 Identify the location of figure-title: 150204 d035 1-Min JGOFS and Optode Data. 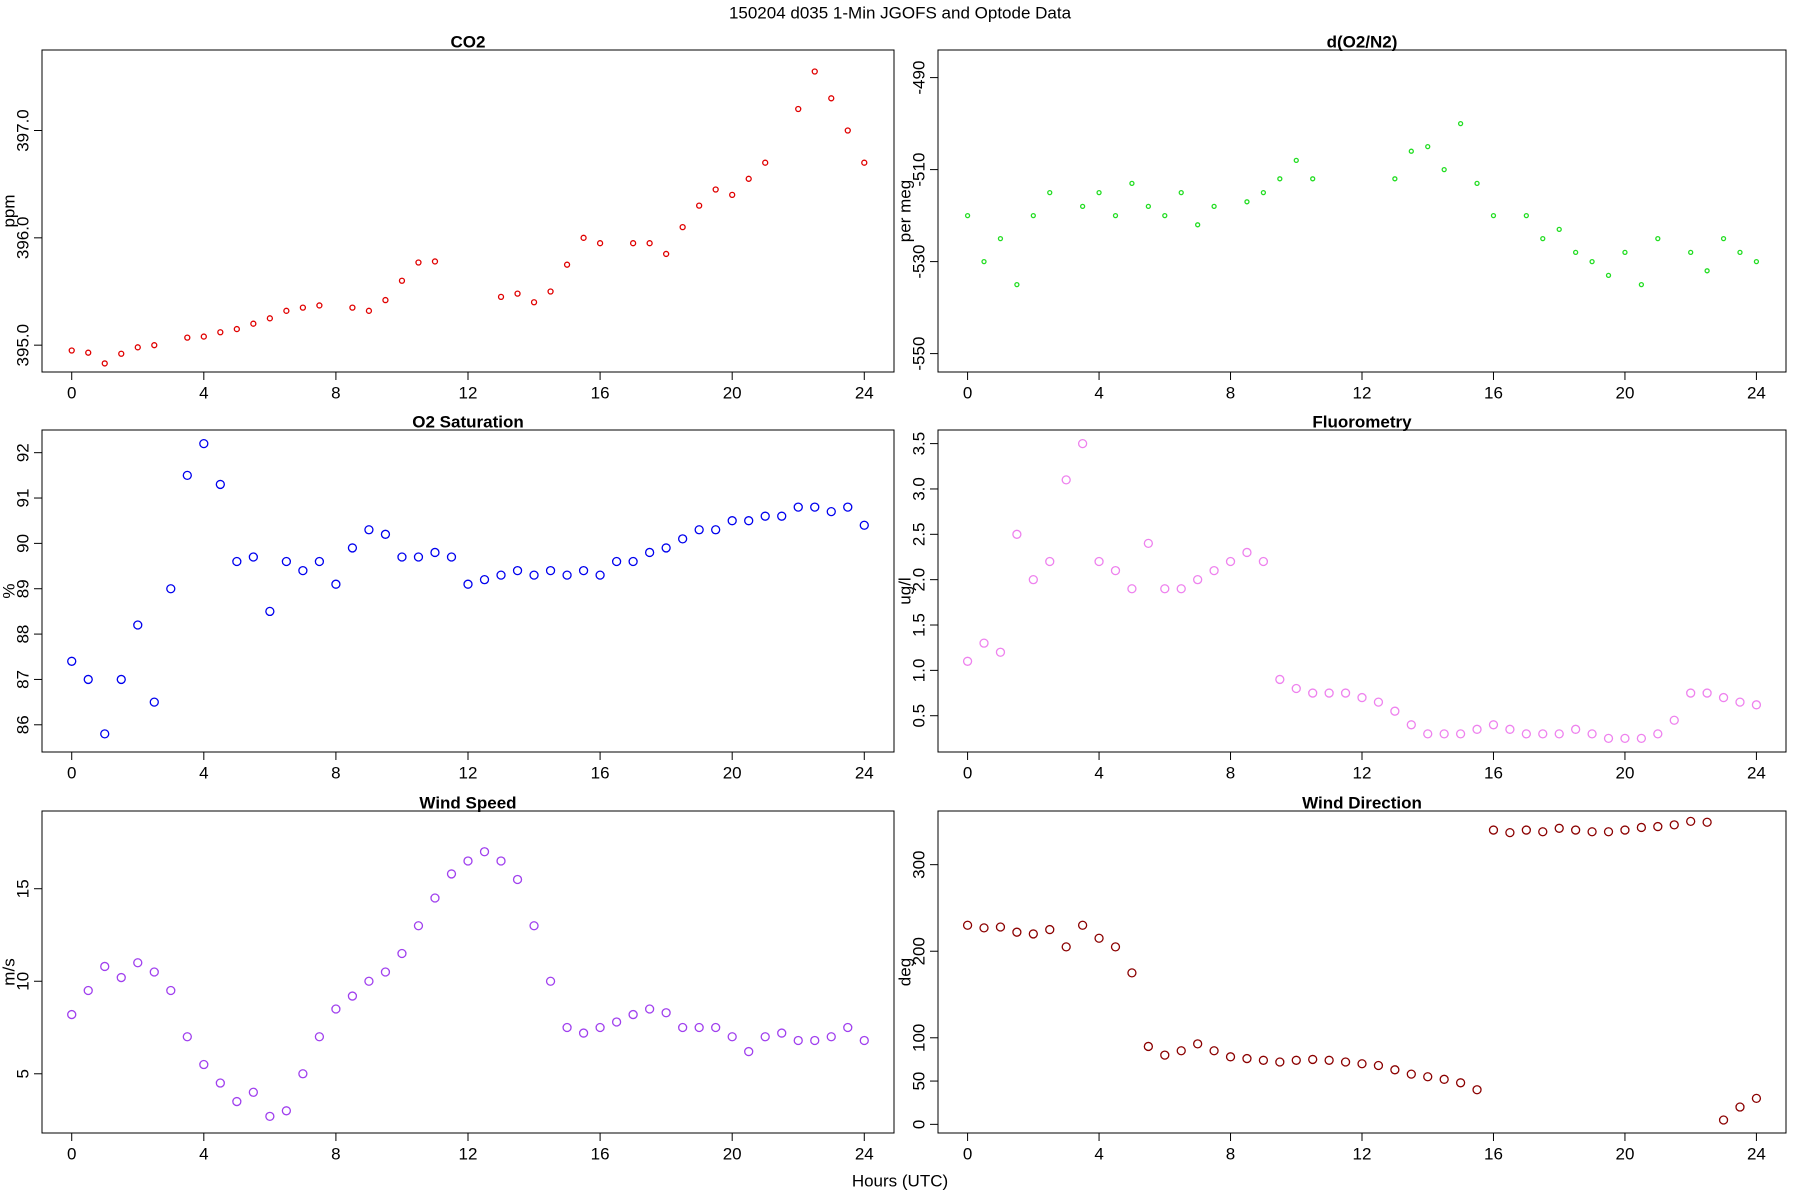
(900, 12).